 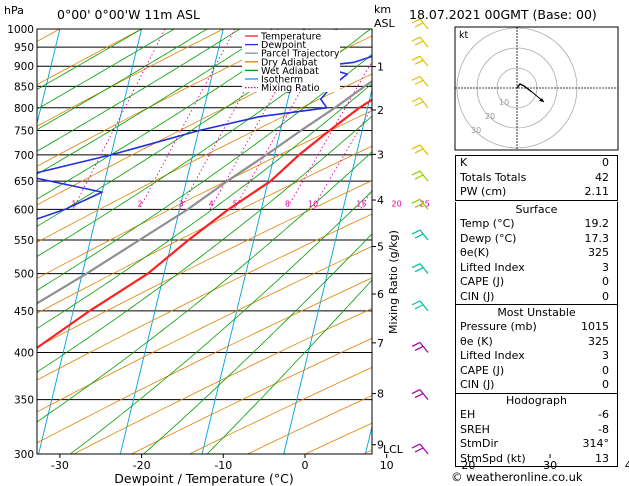 What do you see at coordinates (464, 162) in the screenshot?
I see `index-label: K` at bounding box center [464, 162].